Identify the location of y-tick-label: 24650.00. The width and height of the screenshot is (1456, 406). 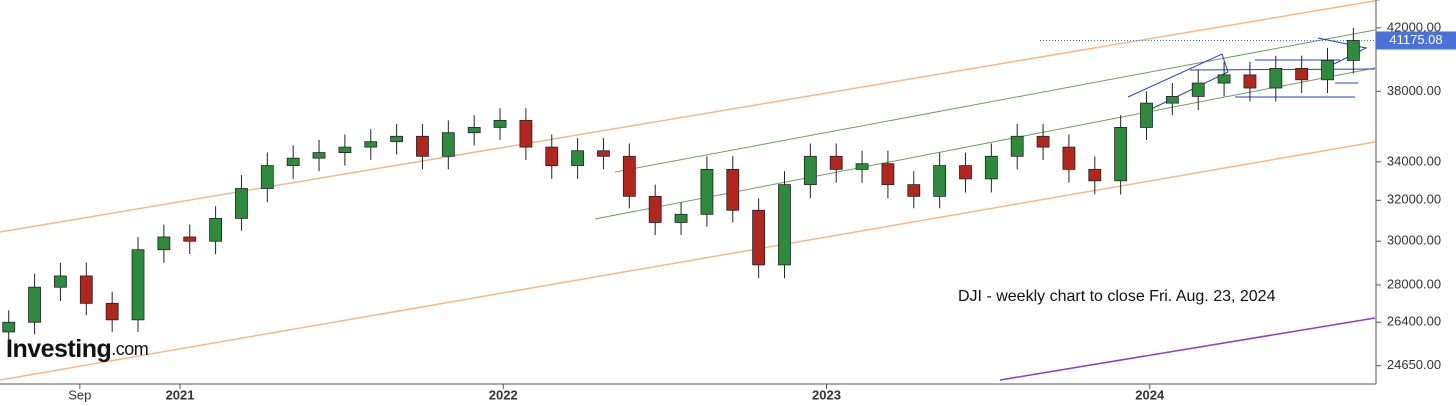
(1414, 364).